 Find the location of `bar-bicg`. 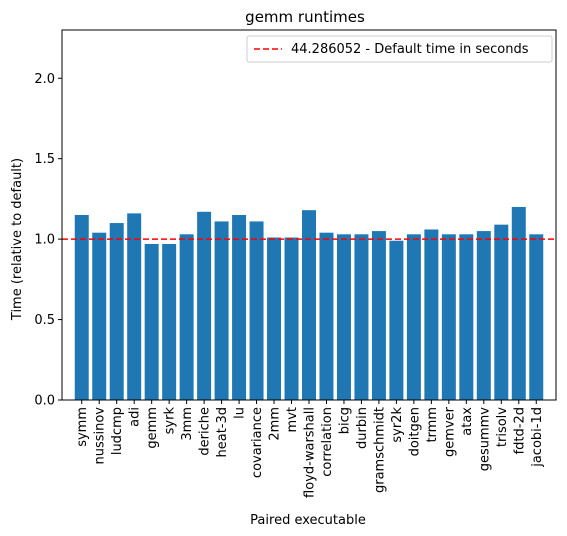

bar-bicg is located at coordinates (343, 317).